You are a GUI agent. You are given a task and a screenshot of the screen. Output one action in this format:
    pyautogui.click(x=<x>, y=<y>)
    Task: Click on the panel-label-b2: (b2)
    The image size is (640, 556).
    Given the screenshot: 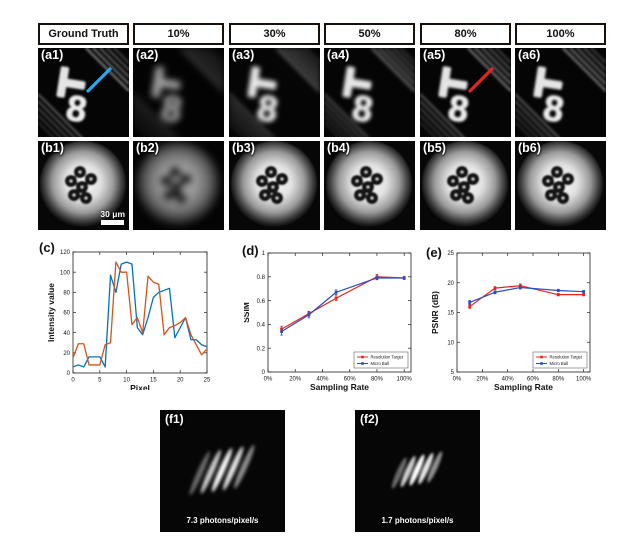 What is the action you would take?
    pyautogui.click(x=147, y=148)
    